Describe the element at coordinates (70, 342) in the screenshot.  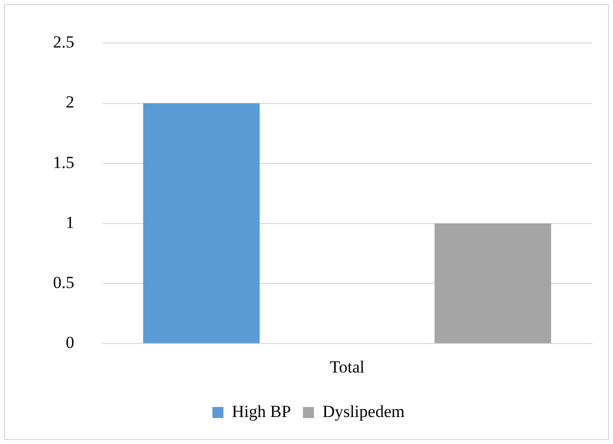
I see `y-tick-label: 0` at that location.